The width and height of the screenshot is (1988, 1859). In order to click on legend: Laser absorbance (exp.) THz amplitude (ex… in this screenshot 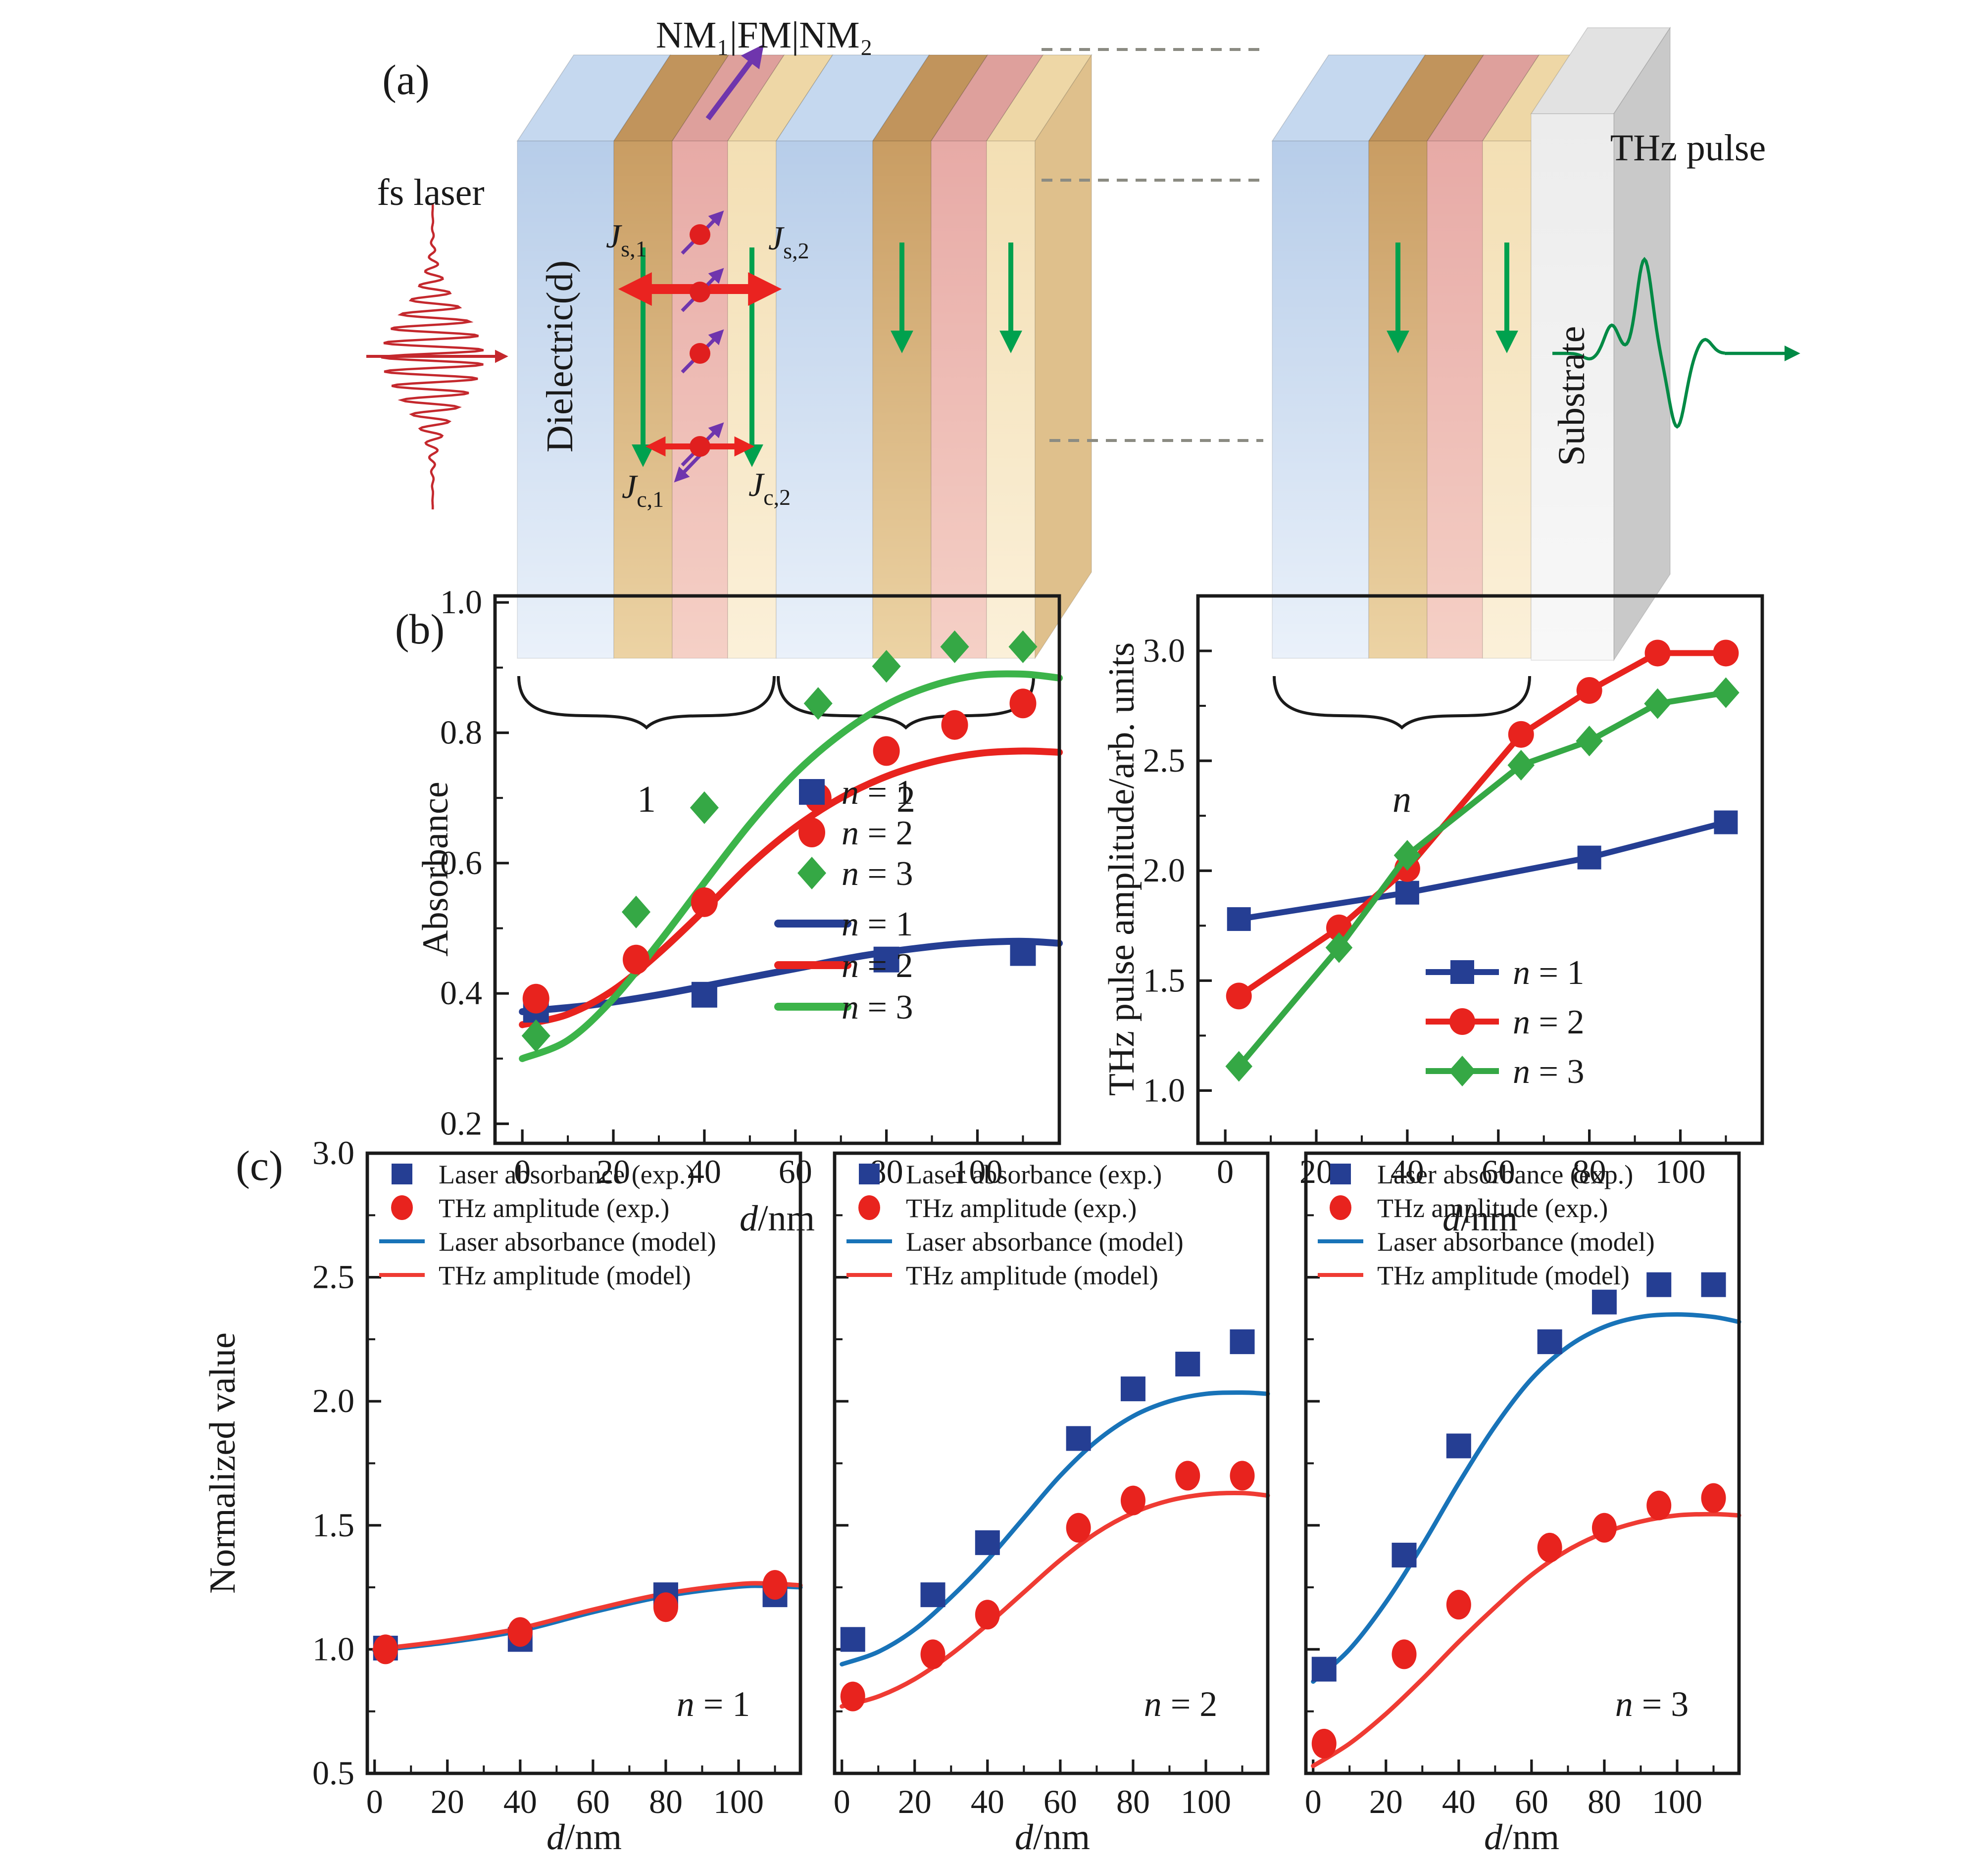, I will do `click(1015, 1225)`.